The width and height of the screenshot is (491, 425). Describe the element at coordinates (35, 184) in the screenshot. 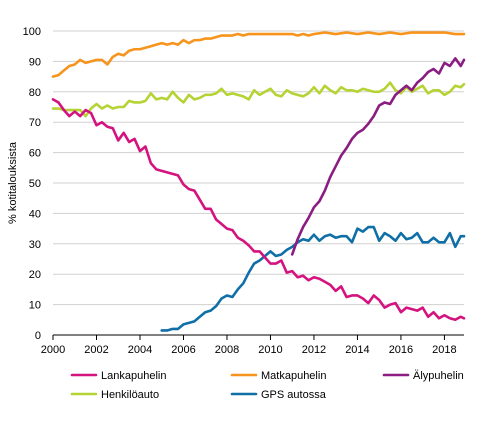

I see `y-tick-label: 50` at that location.